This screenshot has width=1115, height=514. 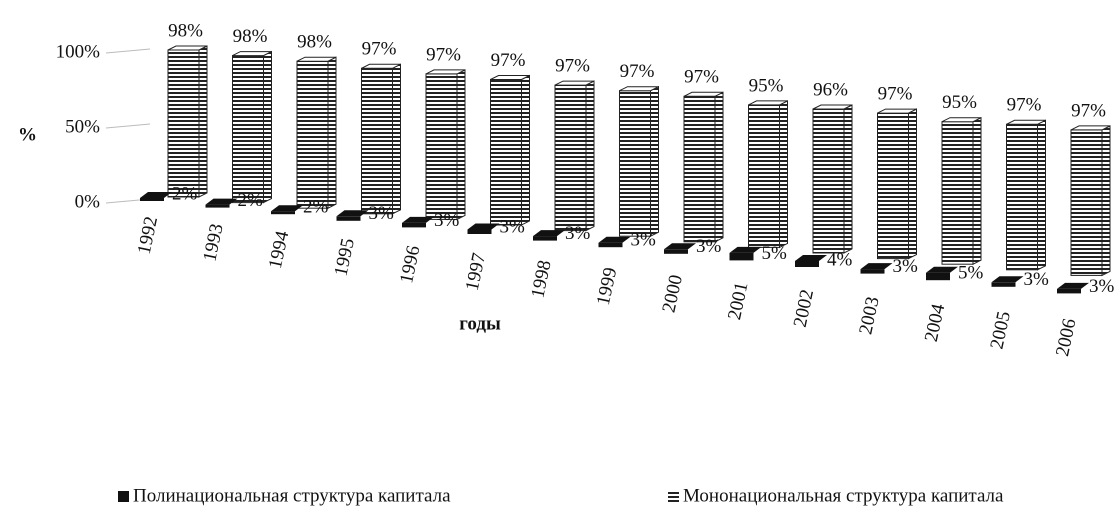 I want to click on x-tick-label: 2004, so click(x=935, y=323).